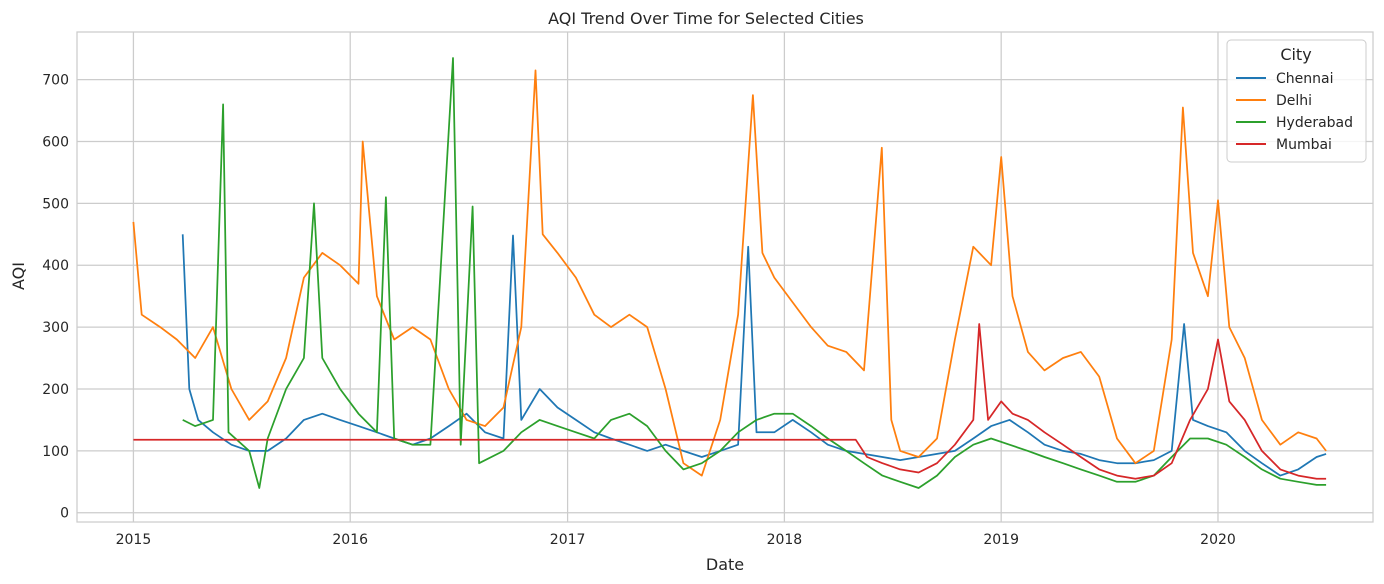 The width and height of the screenshot is (1384, 584). I want to click on legend-label: Chennai, so click(1304, 79).